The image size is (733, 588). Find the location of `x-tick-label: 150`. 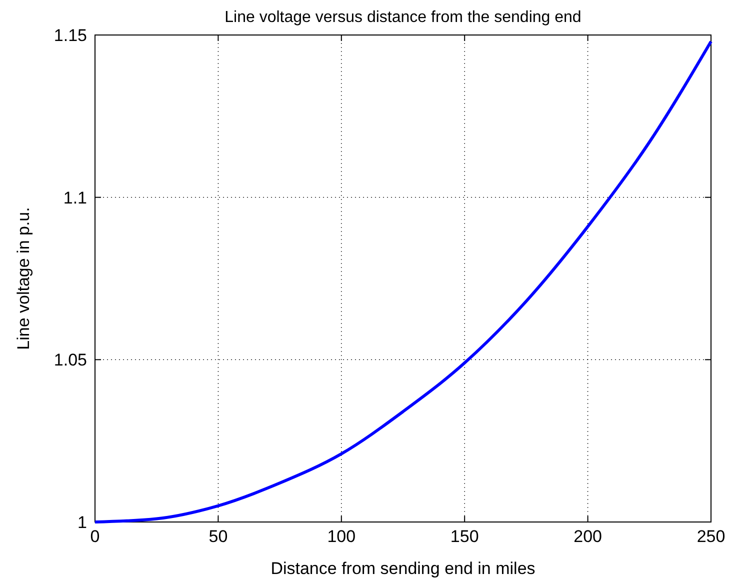

x-tick-label: 150 is located at coordinates (464, 536).